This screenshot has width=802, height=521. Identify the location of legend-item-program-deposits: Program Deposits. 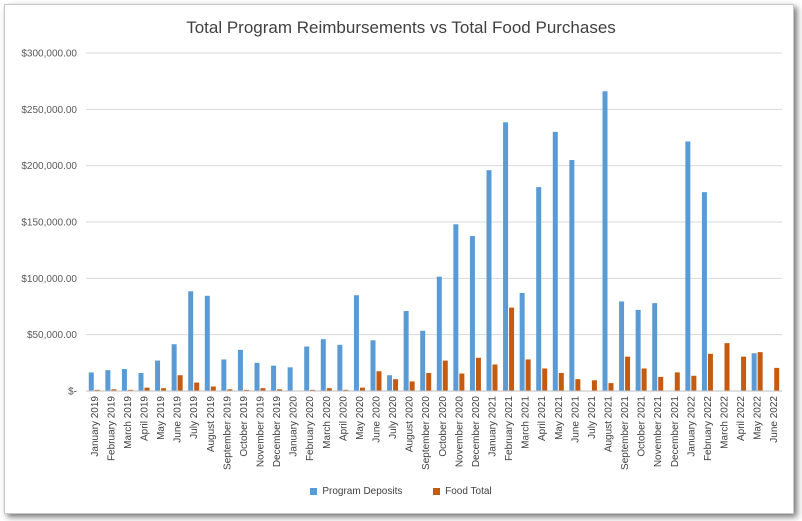
(356, 491).